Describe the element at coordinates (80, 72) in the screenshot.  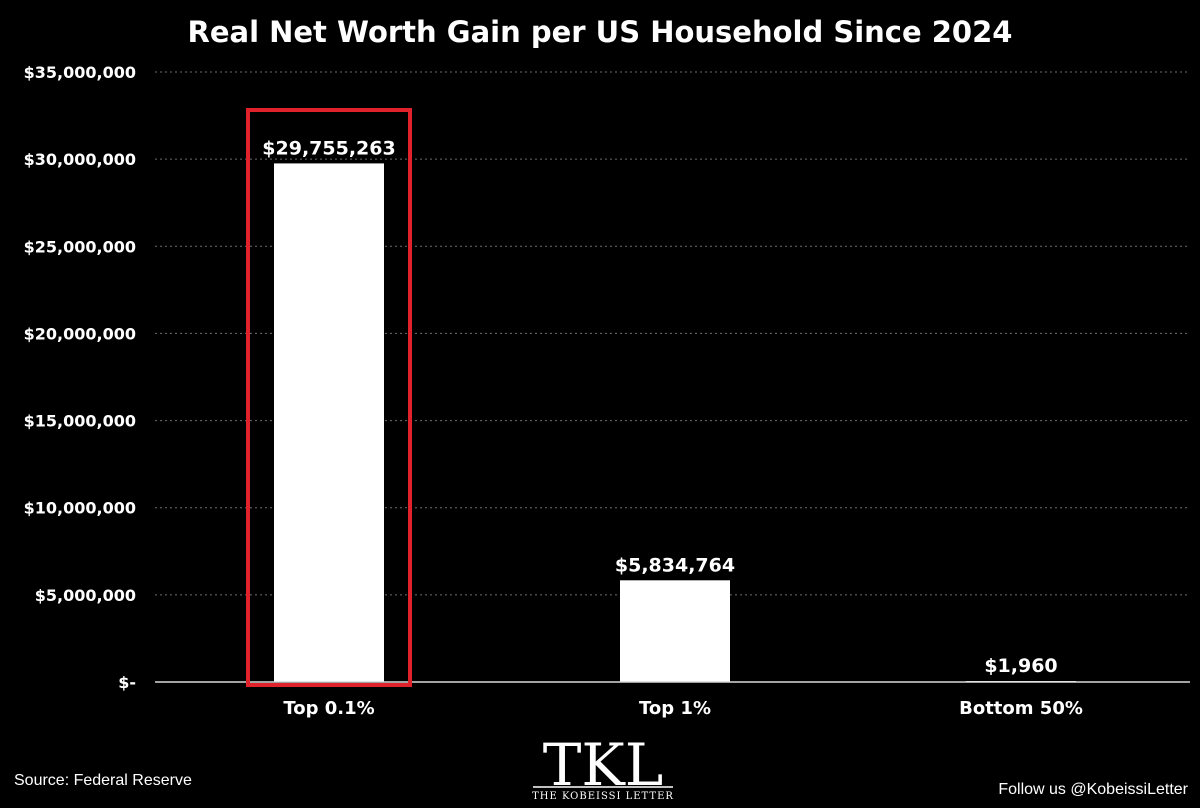
I see `y-tick-label: $35,000,000` at that location.